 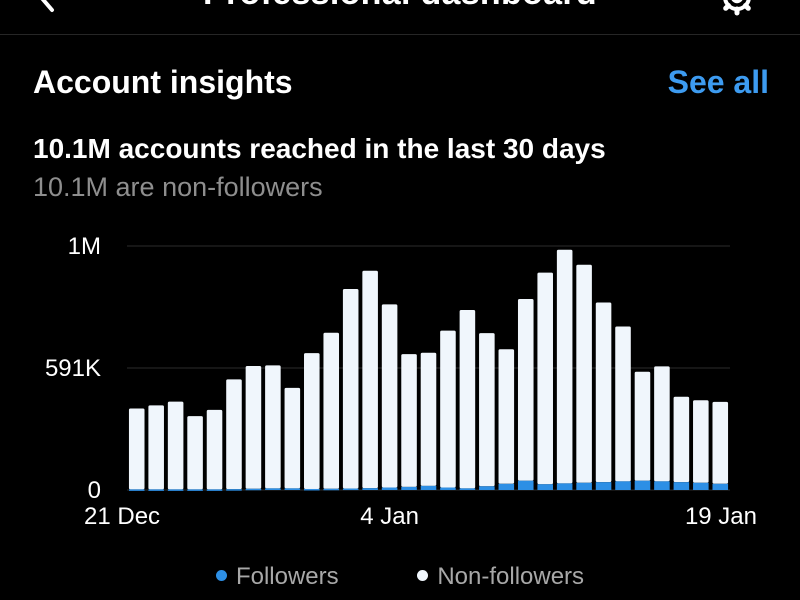 What do you see at coordinates (400, 17) in the screenshot?
I see `top-bar: Professional dashboard` at bounding box center [400, 17].